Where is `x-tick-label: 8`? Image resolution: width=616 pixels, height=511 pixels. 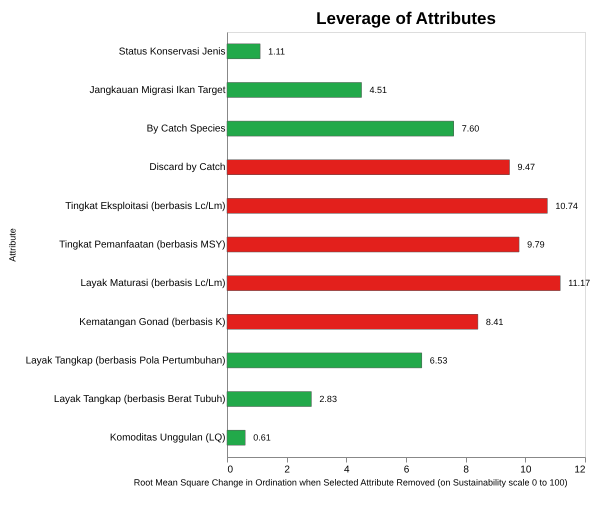
x-tick-label: 8 is located at coordinates (466, 470).